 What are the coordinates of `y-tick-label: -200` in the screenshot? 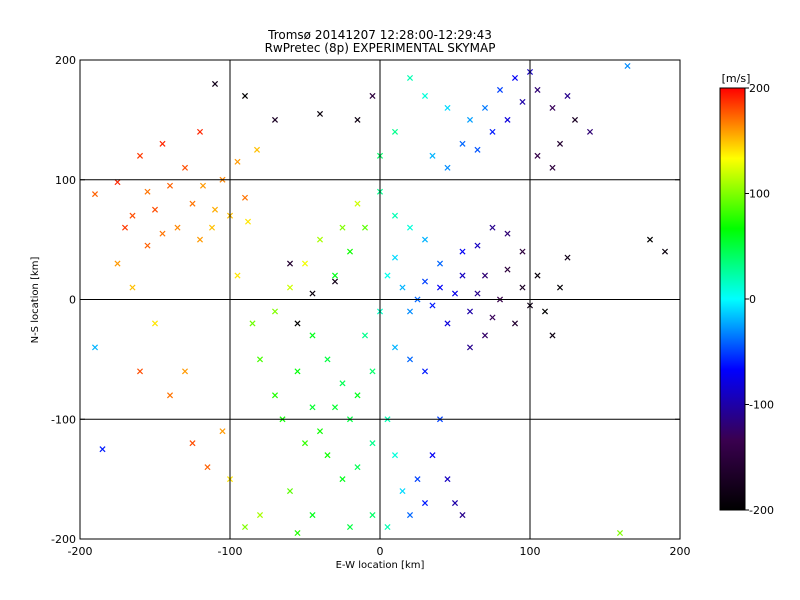 It's located at (63, 539).